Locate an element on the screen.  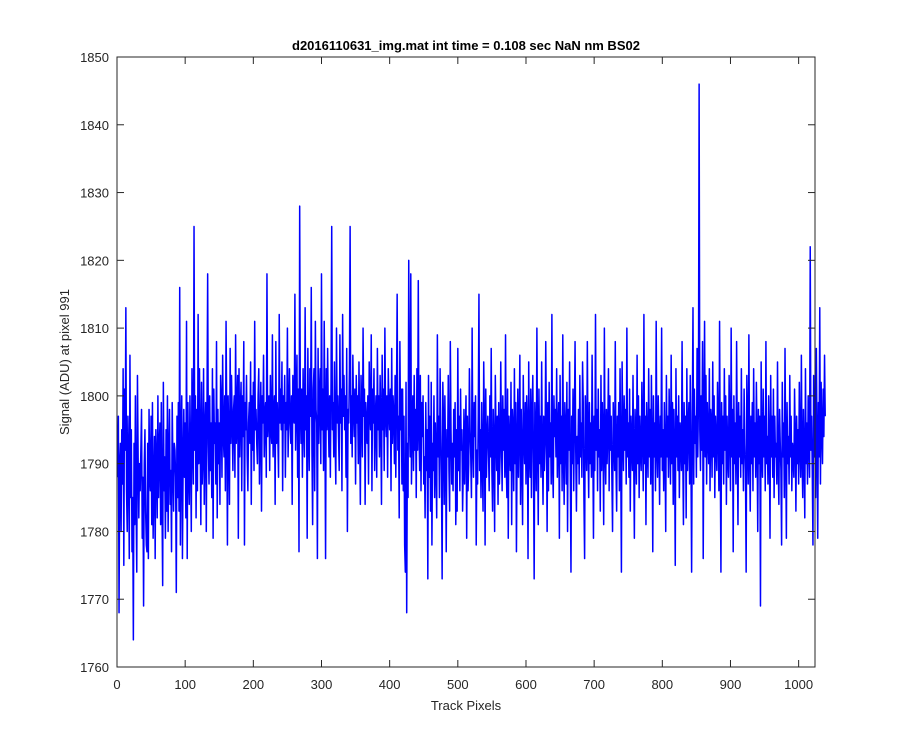
x-tick-label: 1000 is located at coordinates (798, 684).